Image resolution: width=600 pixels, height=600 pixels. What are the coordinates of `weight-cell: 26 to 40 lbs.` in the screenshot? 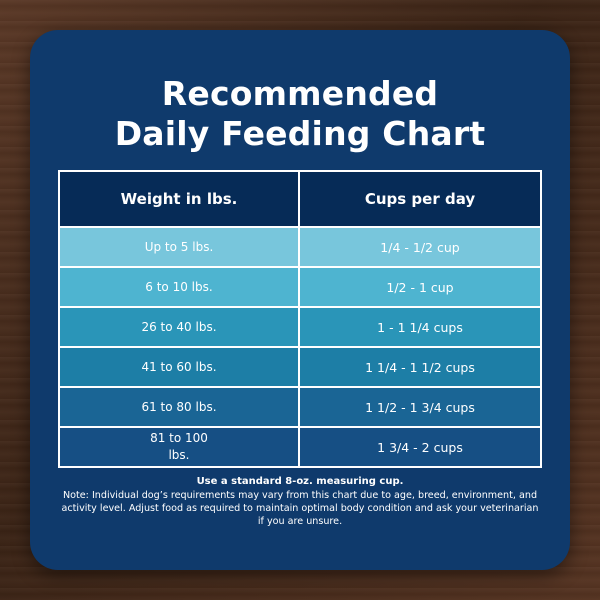 It's located at (180, 327).